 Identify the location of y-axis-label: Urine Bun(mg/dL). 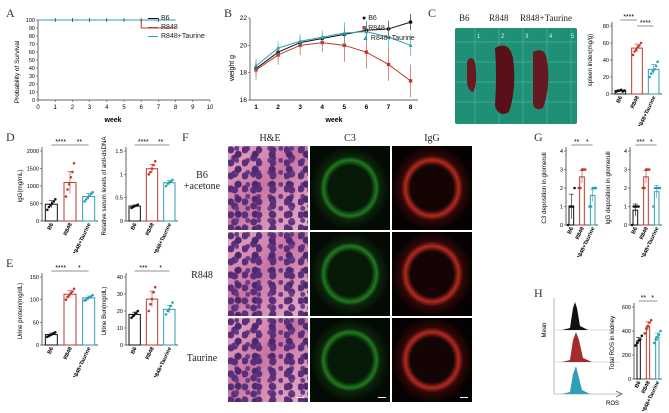
(104, 311).